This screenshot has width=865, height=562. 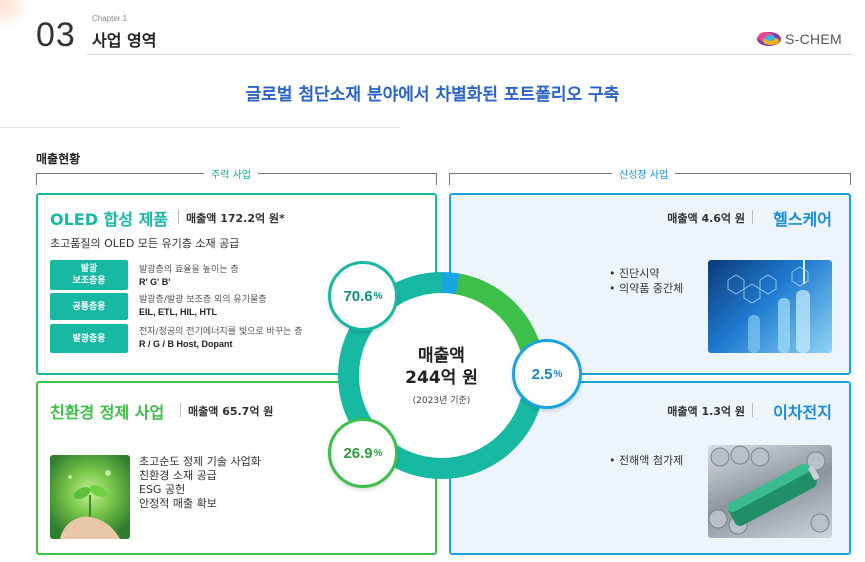 What do you see at coordinates (110, 18) in the screenshot?
I see `chapter-label: Chapter 1` at bounding box center [110, 18].